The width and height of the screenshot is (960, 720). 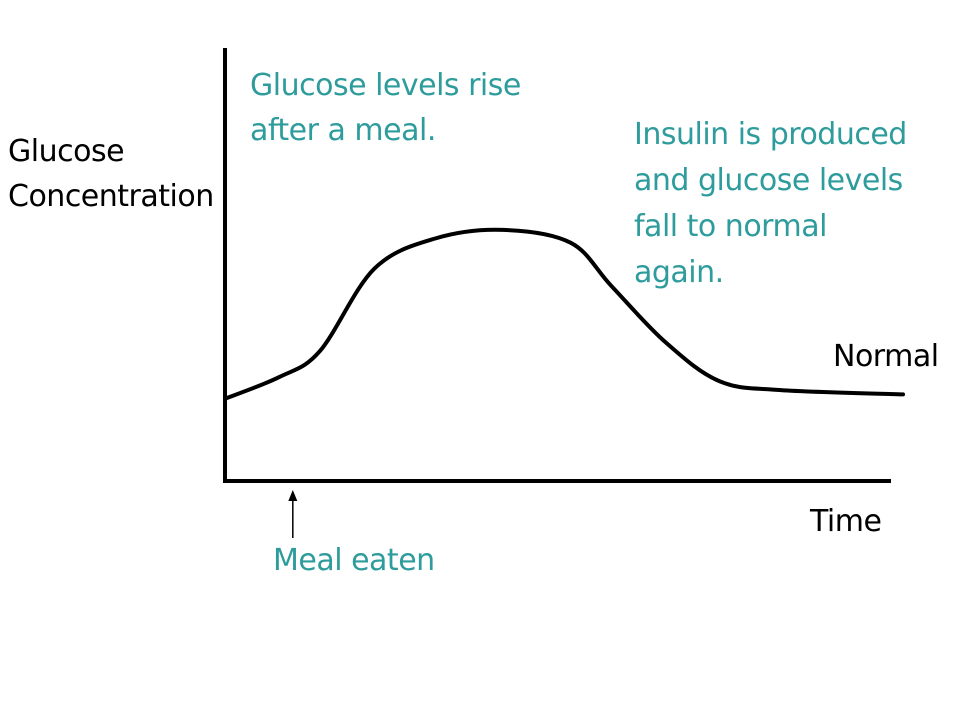 I want to click on normal-label: Normal, so click(x=886, y=356).